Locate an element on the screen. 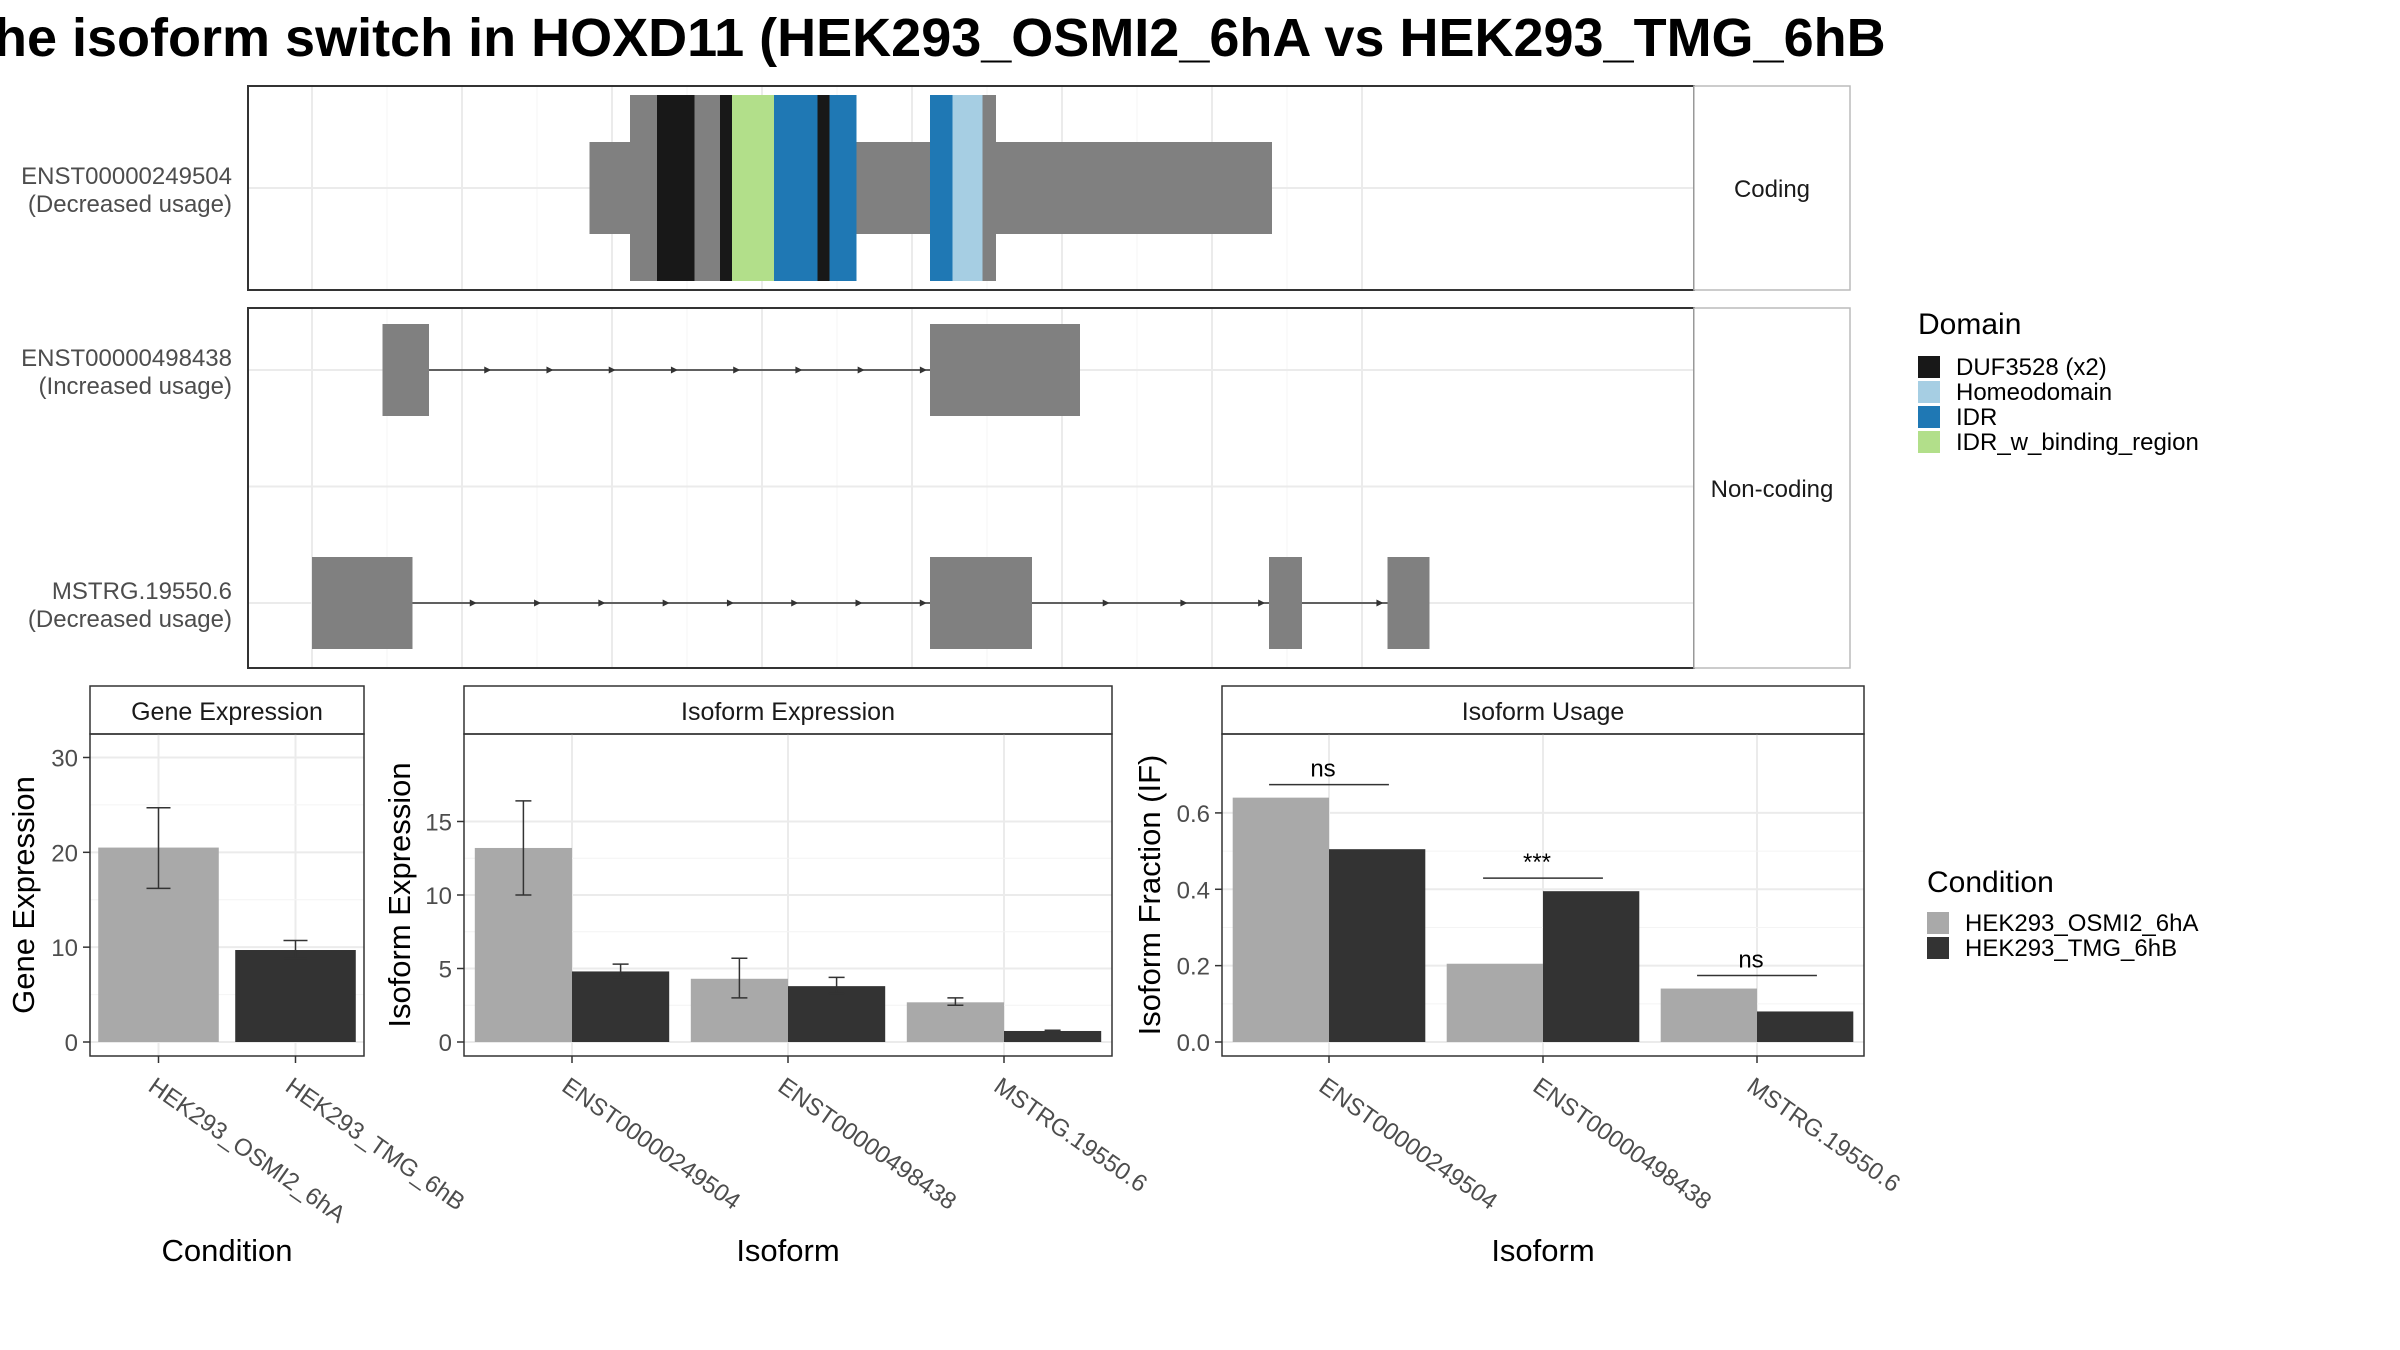 The height and width of the screenshot is (1350, 2400). domain-legend-label: IDR is located at coordinates (1976, 417).